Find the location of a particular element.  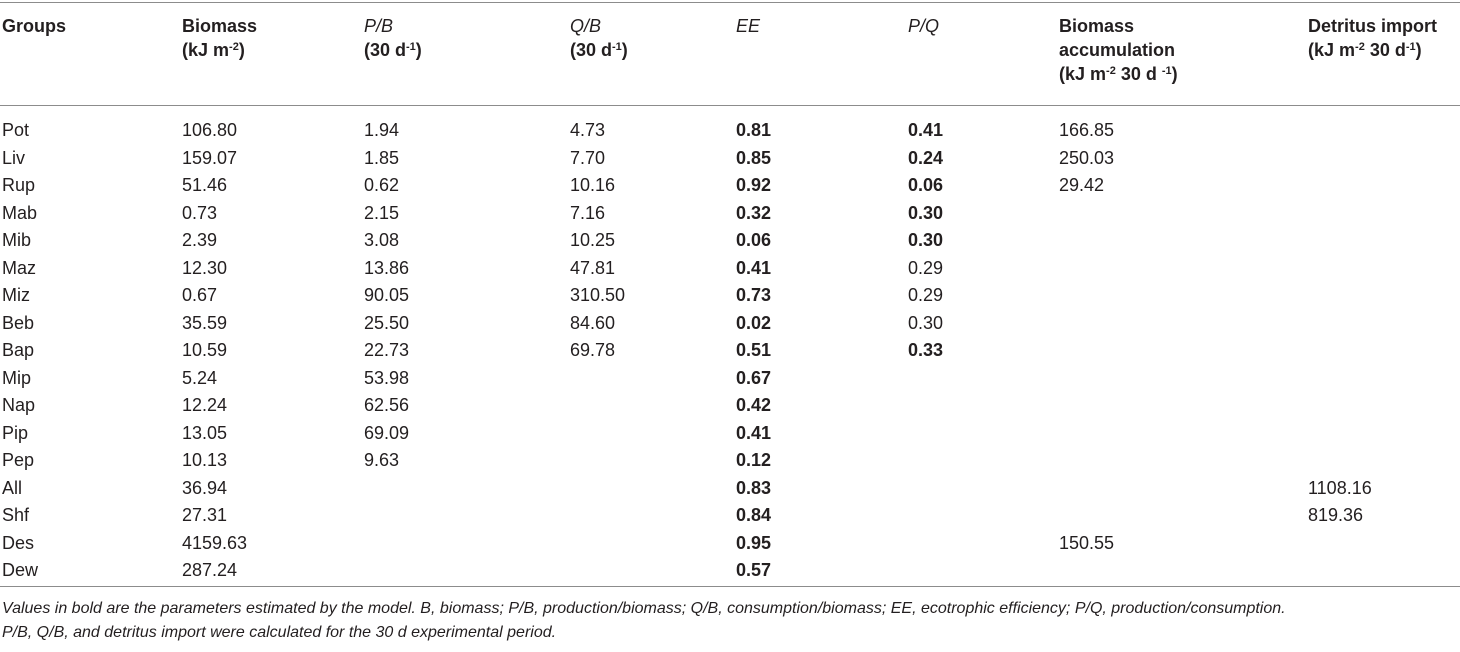

cell-pb: 62.56 is located at coordinates (387, 405).